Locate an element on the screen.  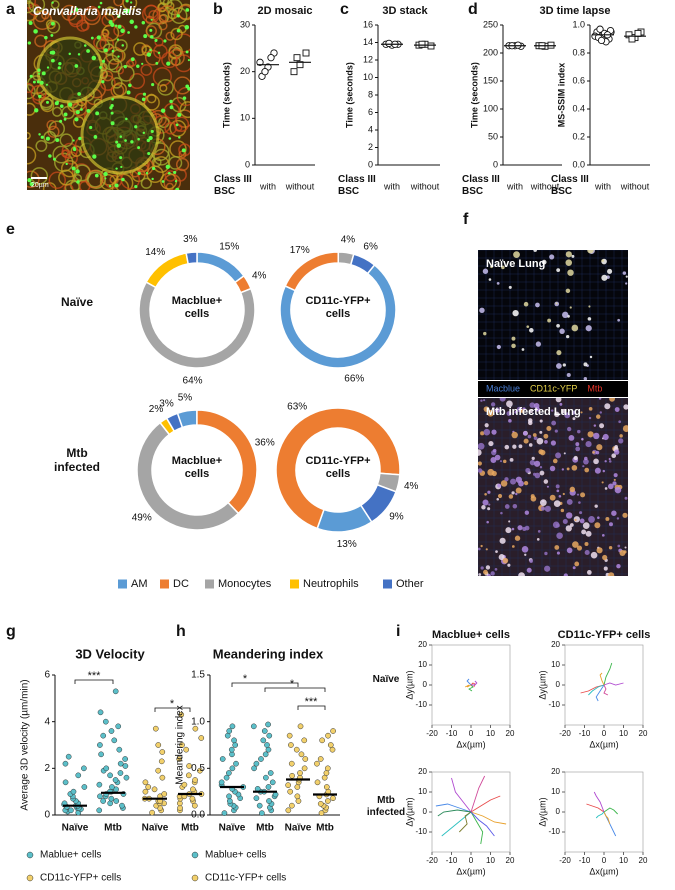
y-axis-label: Average 3D velocity (µm/min) is located at coordinates (25, 744).